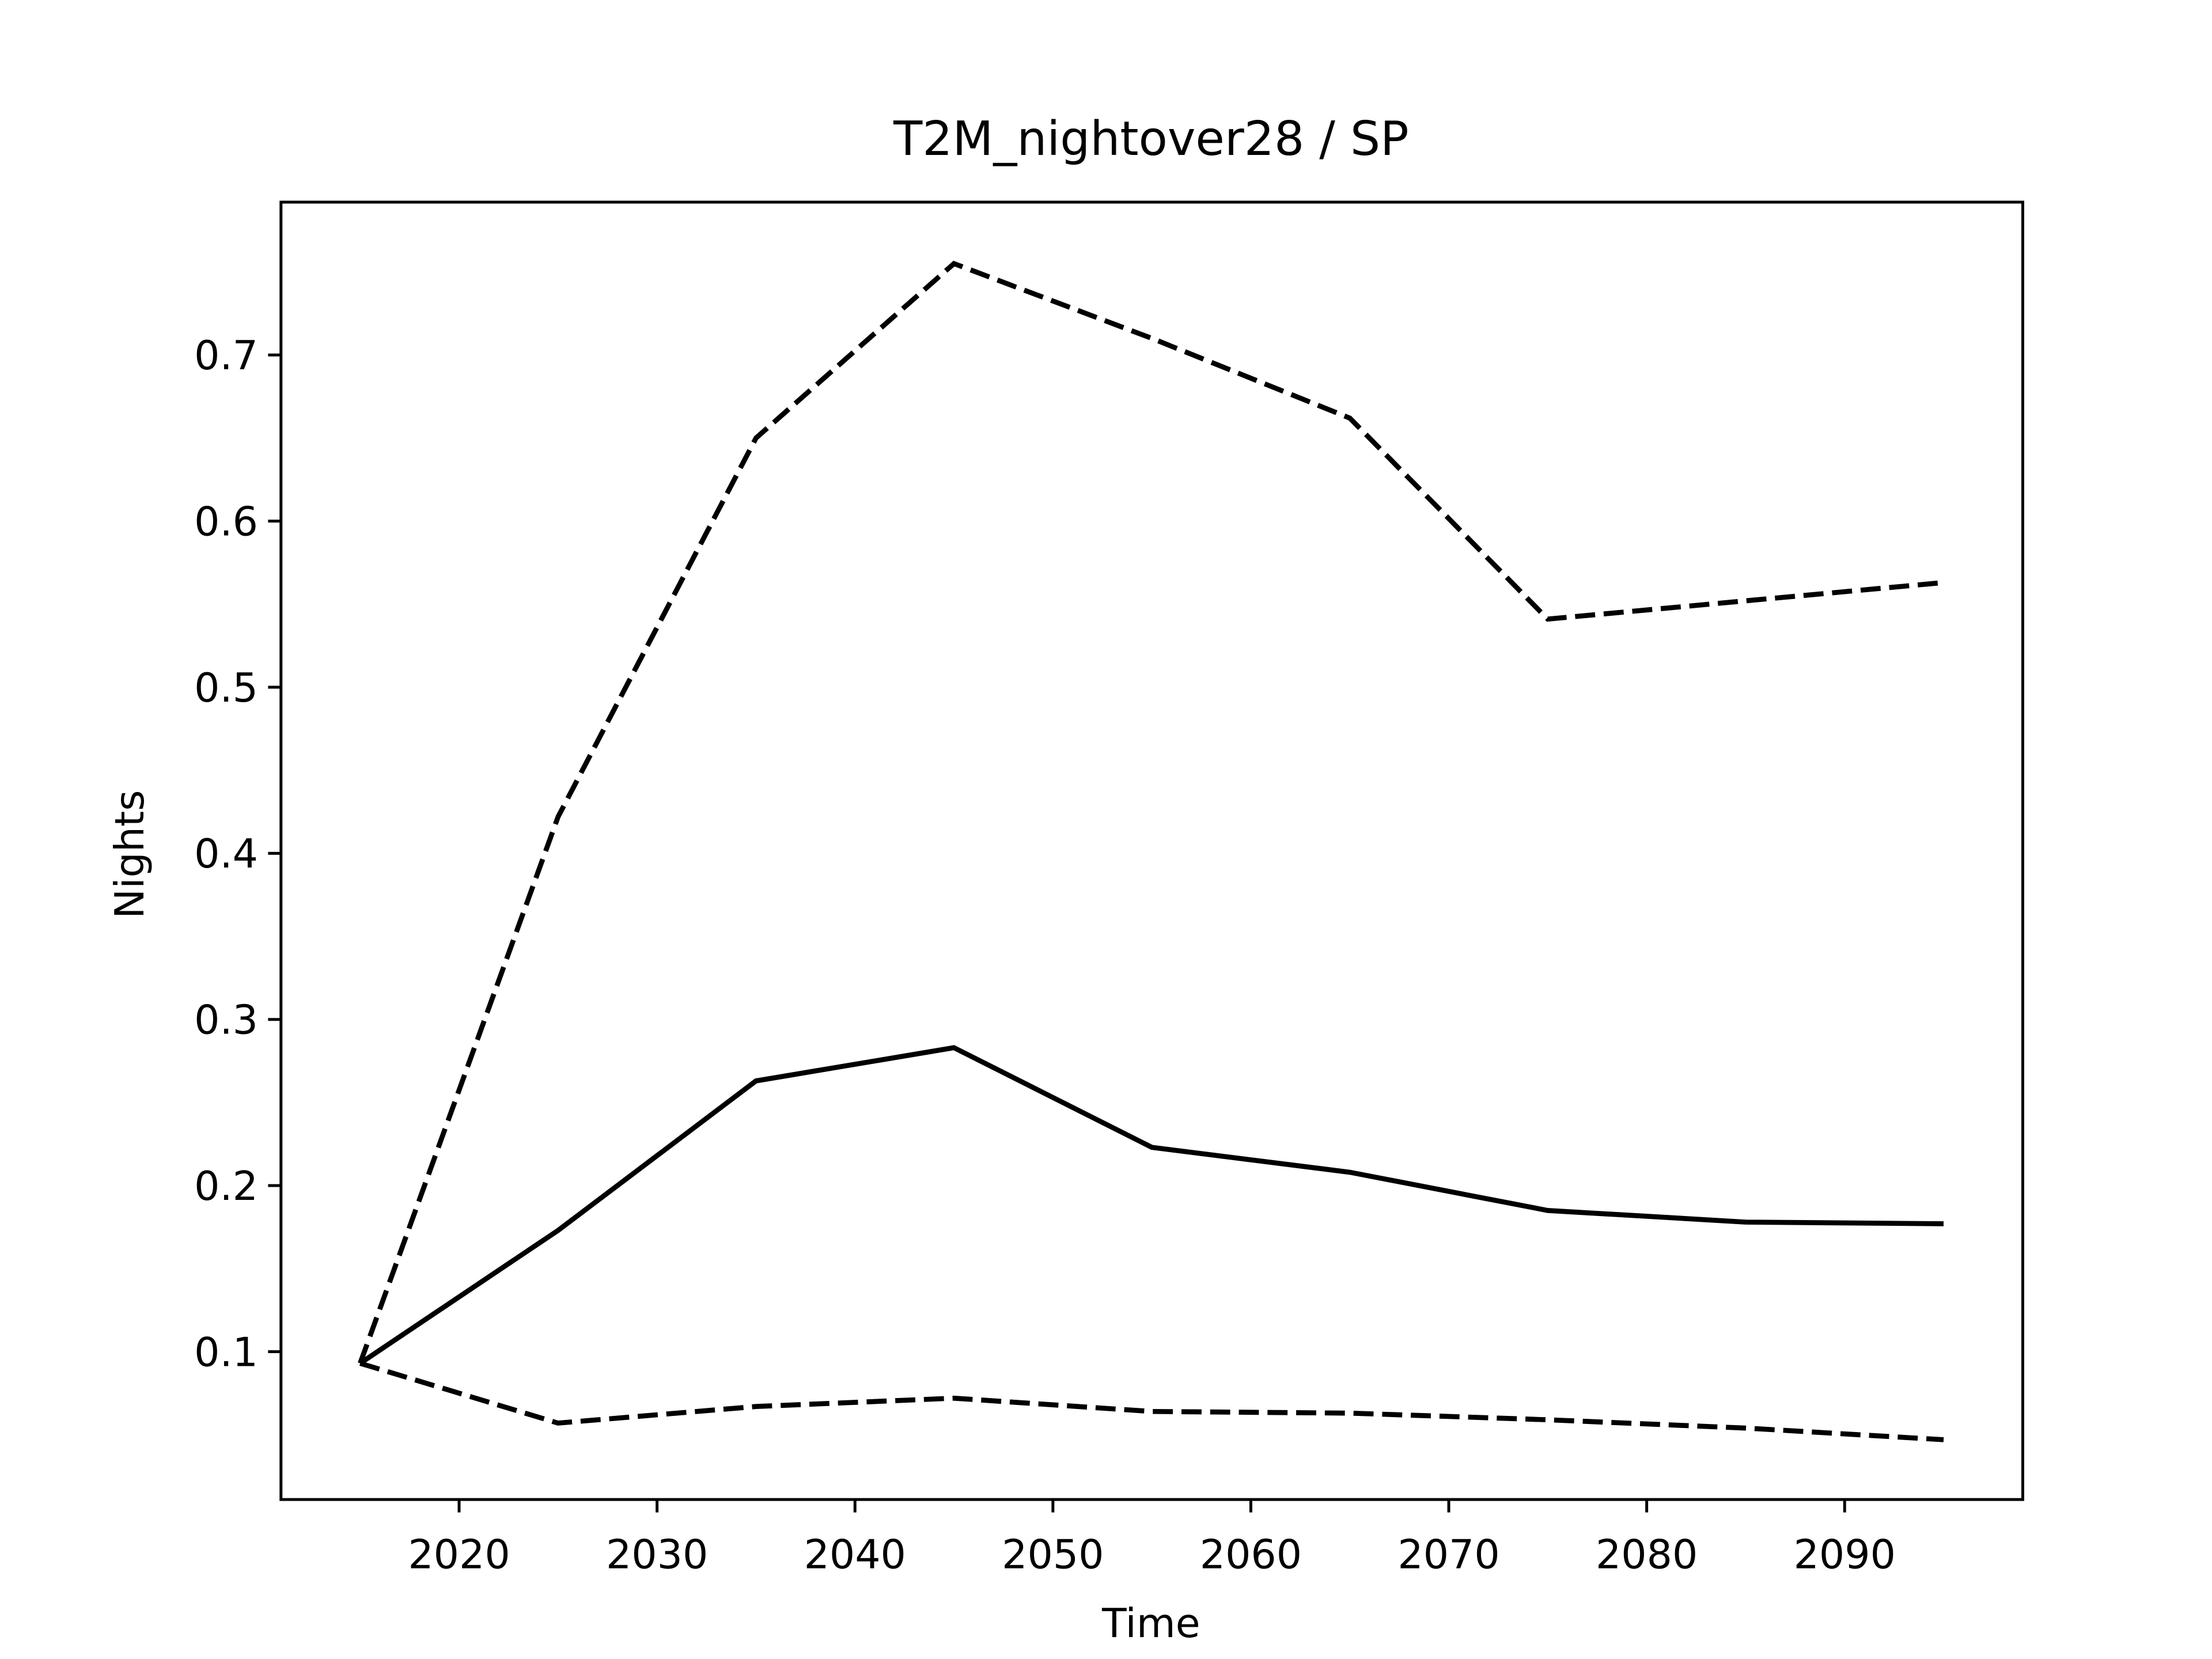  I want to click on x-tick-label: 2070, so click(1448, 1555).